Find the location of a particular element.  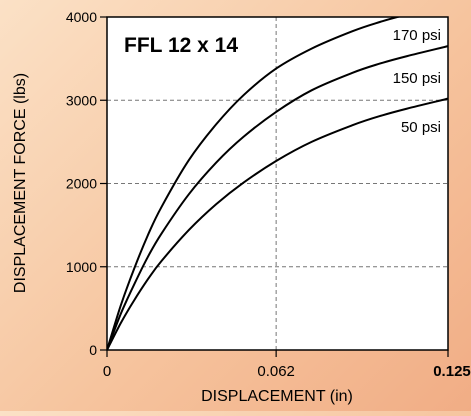

x-tick-label-0: 0 is located at coordinates (107, 371).